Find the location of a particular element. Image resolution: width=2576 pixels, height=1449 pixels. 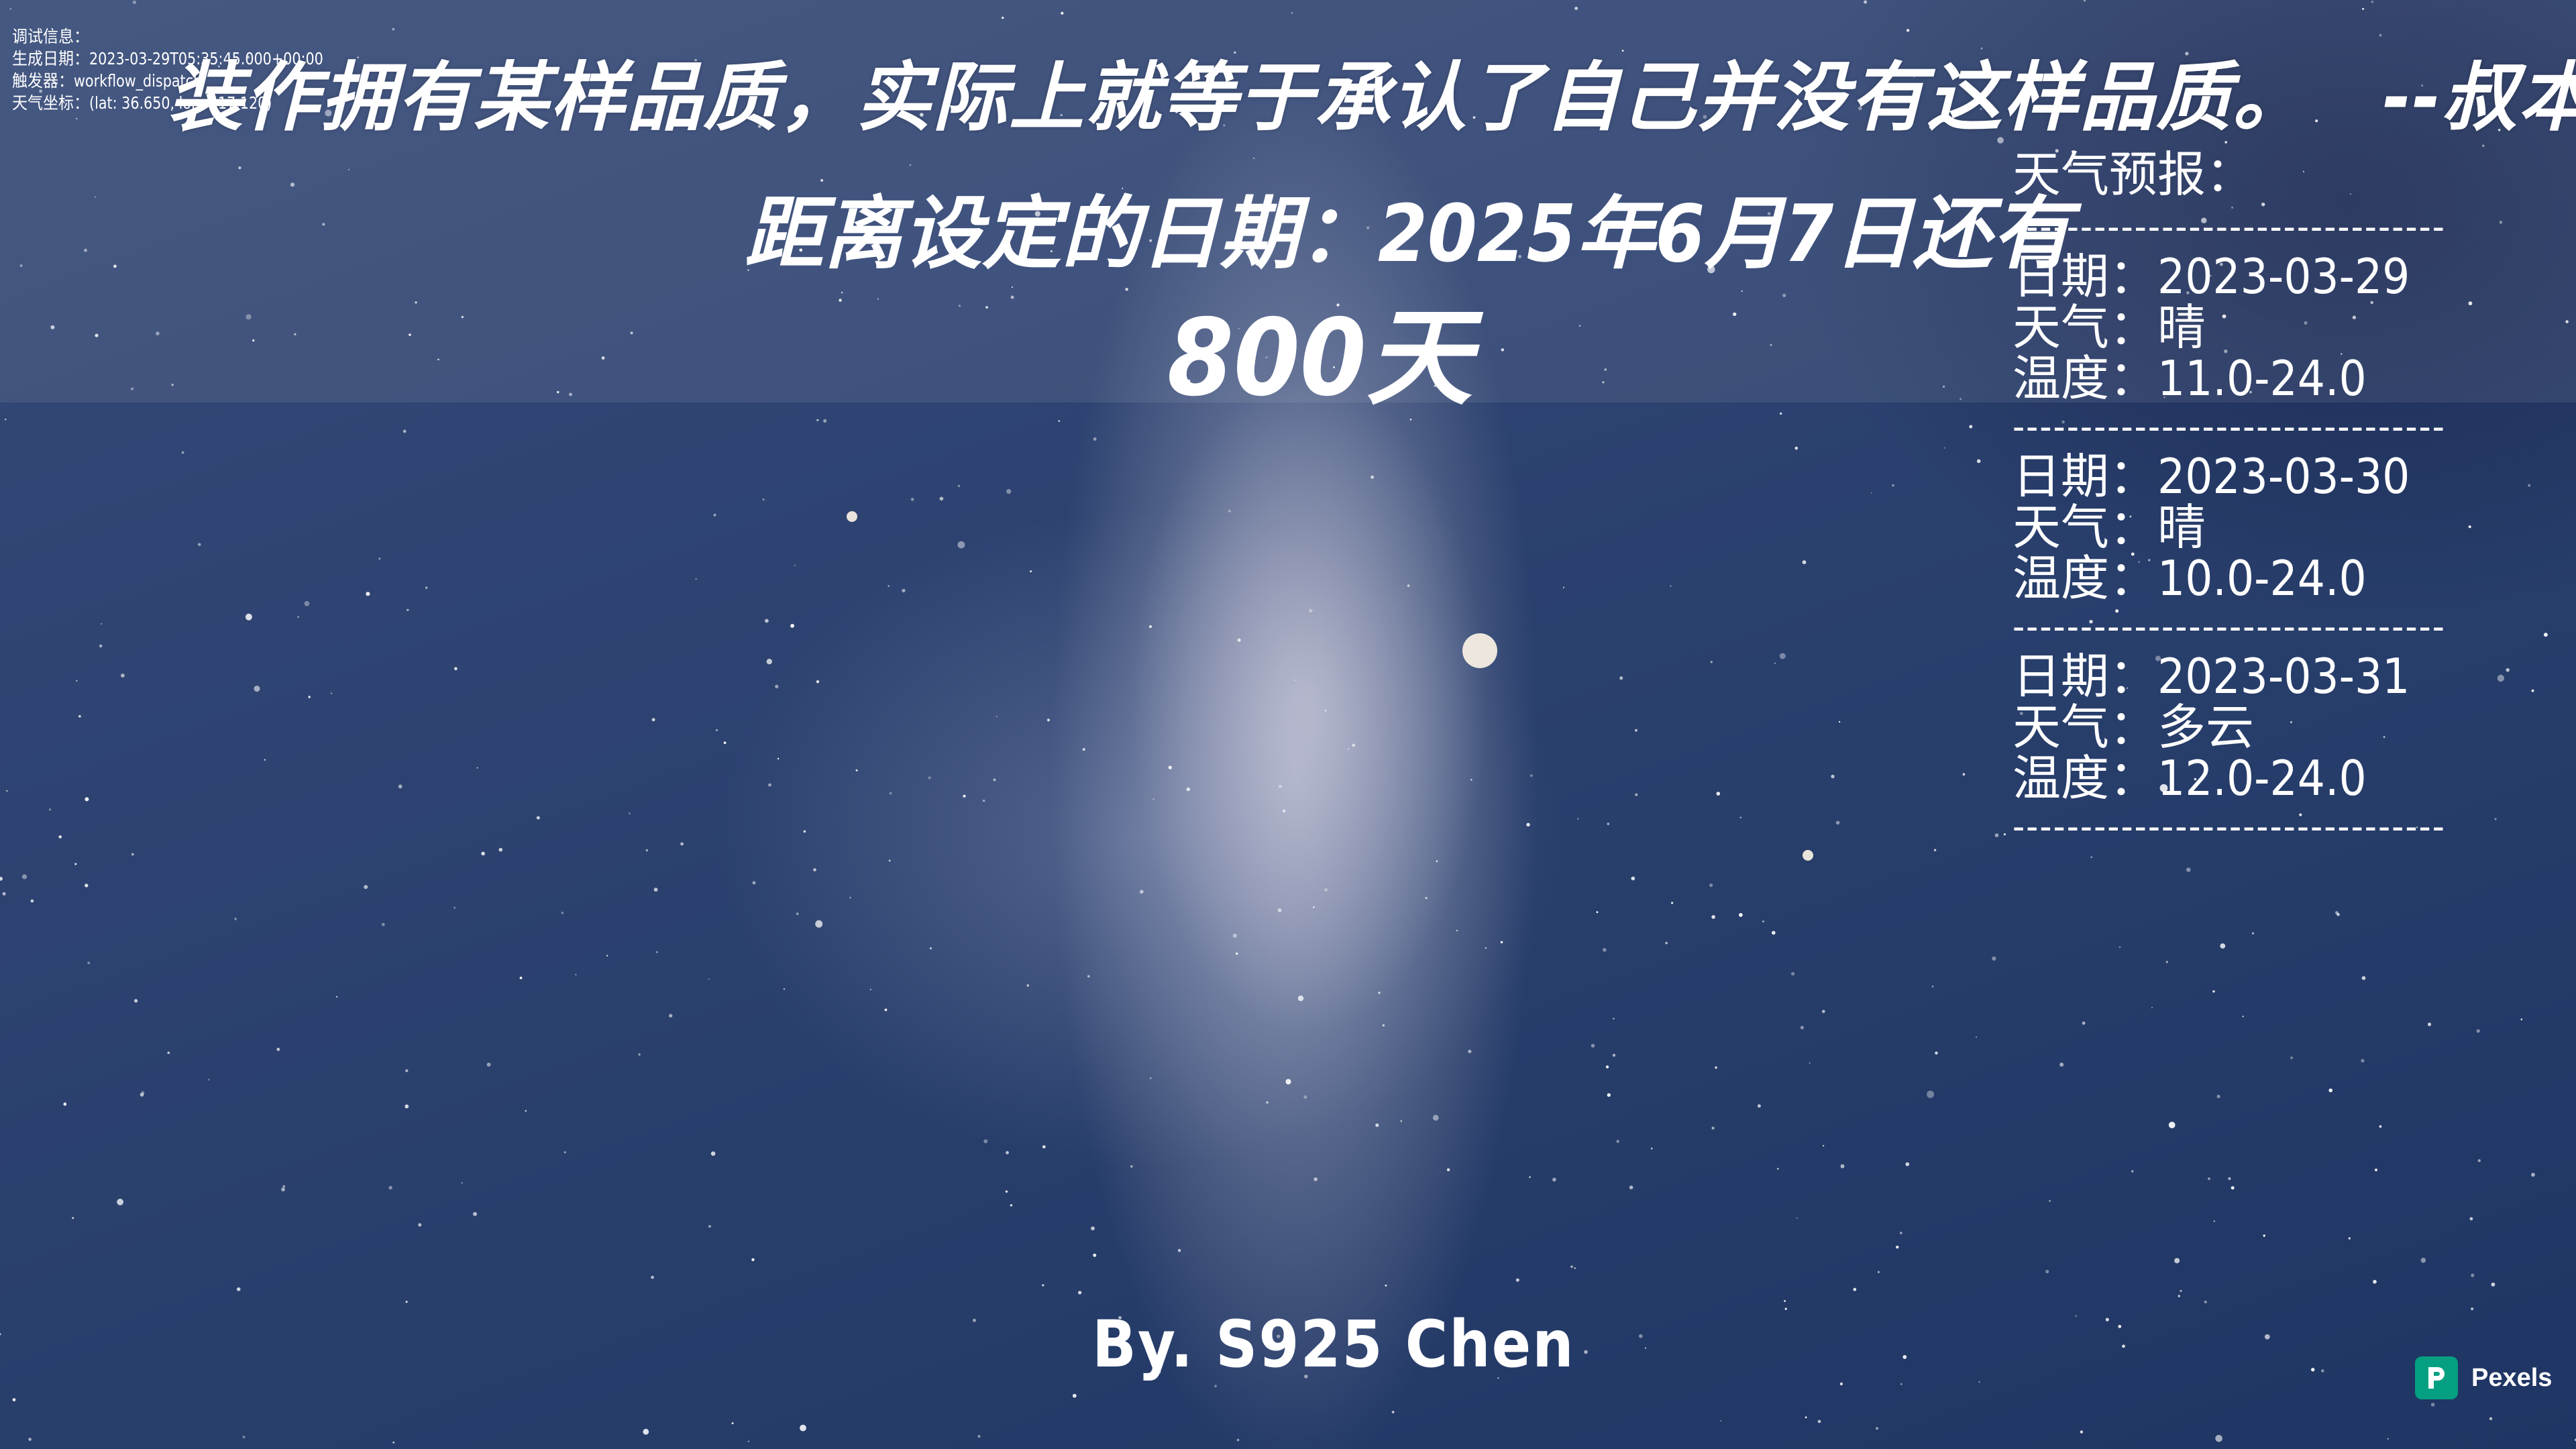

forecast-condition: 天气：晴 is located at coordinates (2109, 327).